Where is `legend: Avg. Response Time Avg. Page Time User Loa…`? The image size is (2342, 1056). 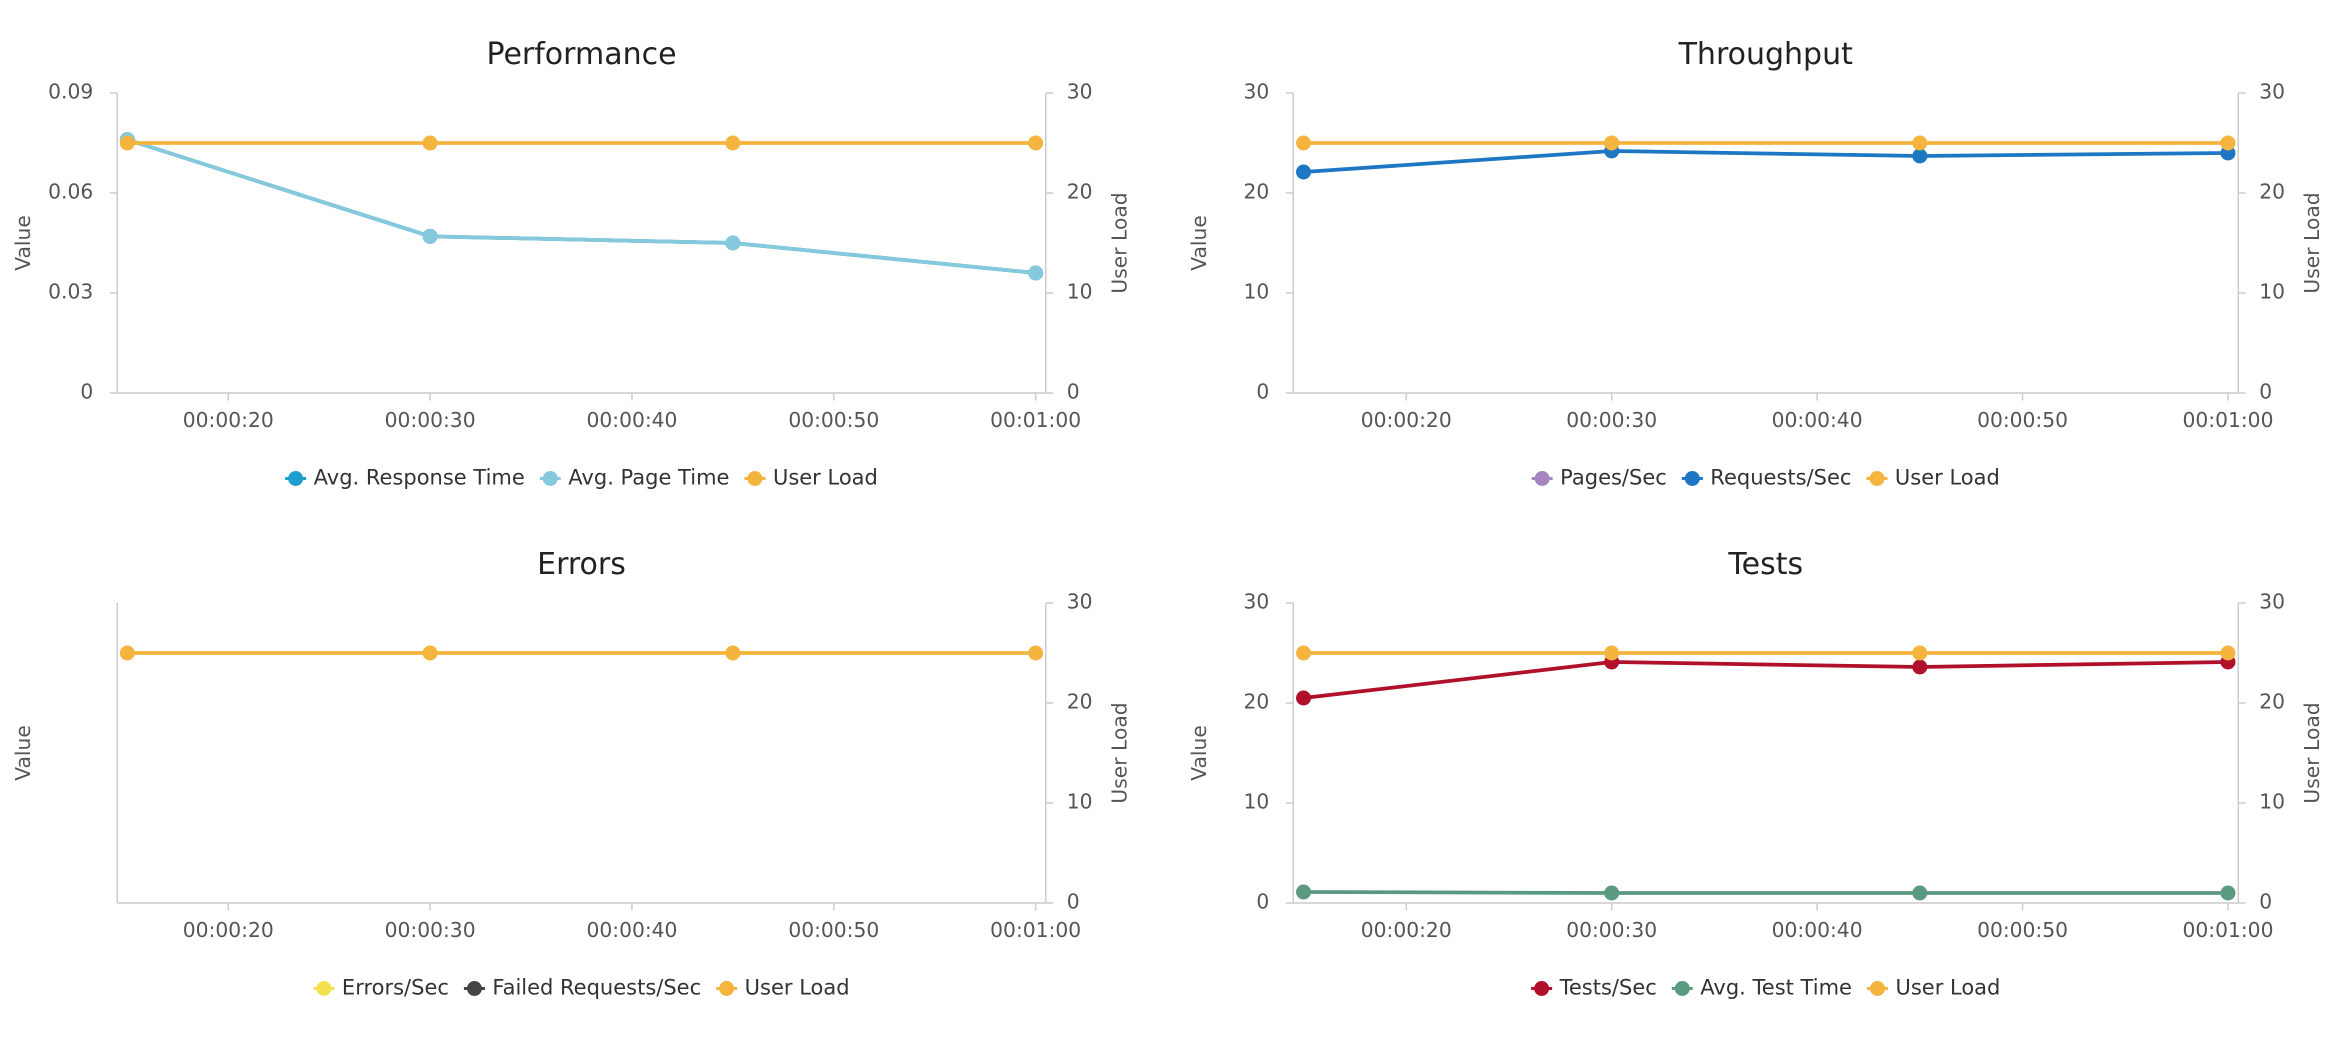
legend: Avg. Response Time Avg. Page Time User Loa… is located at coordinates (581, 478).